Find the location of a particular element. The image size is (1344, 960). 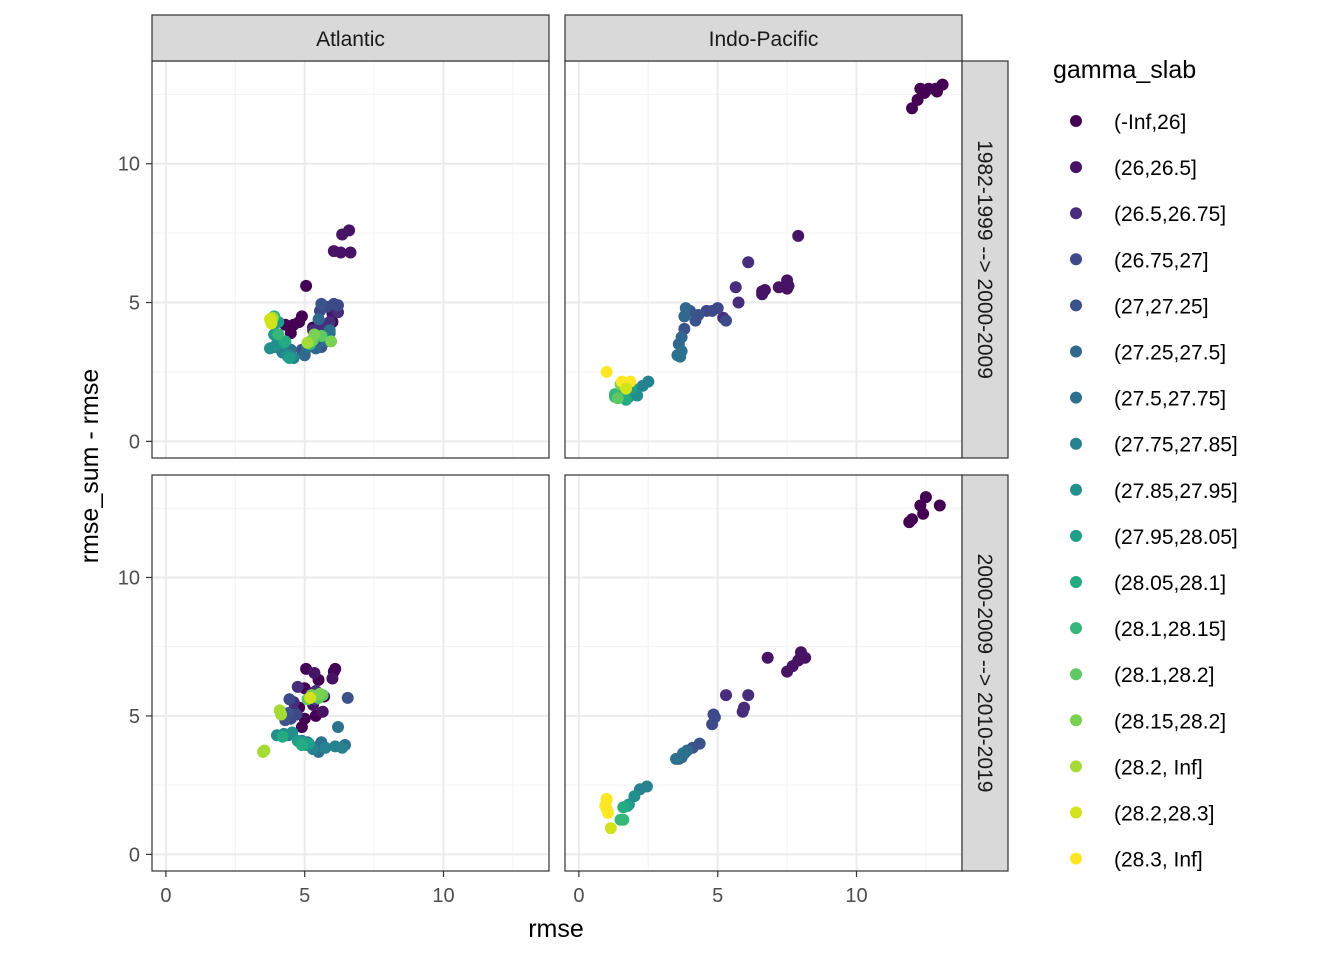

x-tick-label: 5 is located at coordinates (717, 896).